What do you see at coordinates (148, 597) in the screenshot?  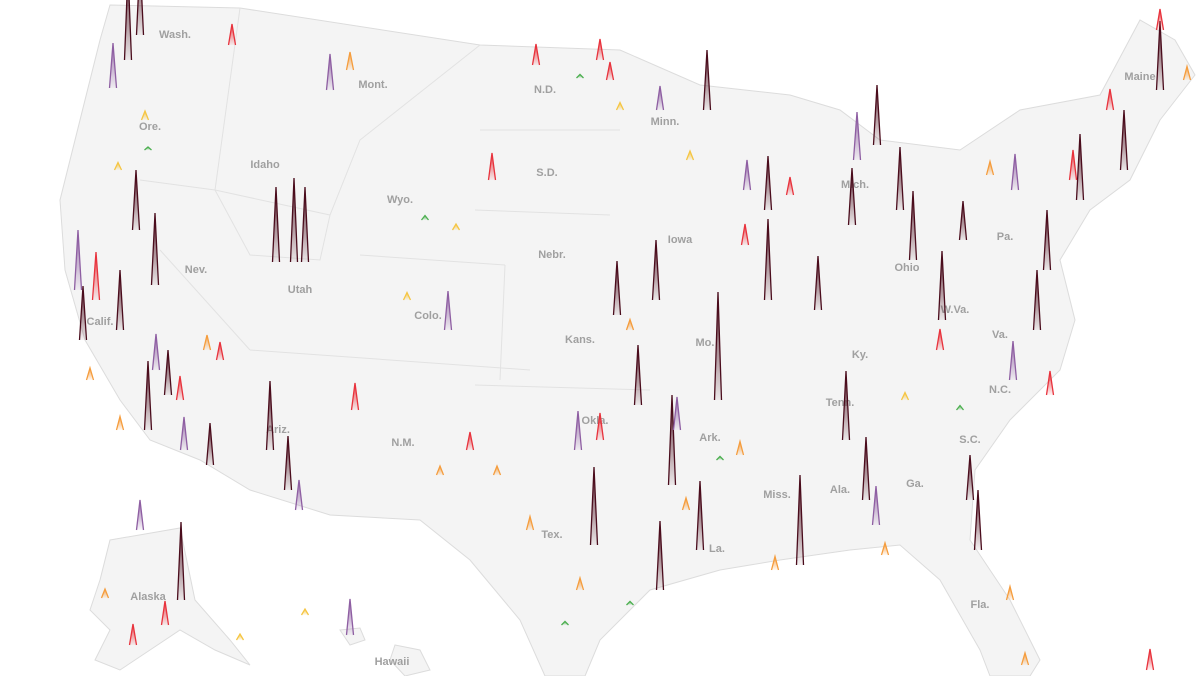 I see `state-label: Alaska` at bounding box center [148, 597].